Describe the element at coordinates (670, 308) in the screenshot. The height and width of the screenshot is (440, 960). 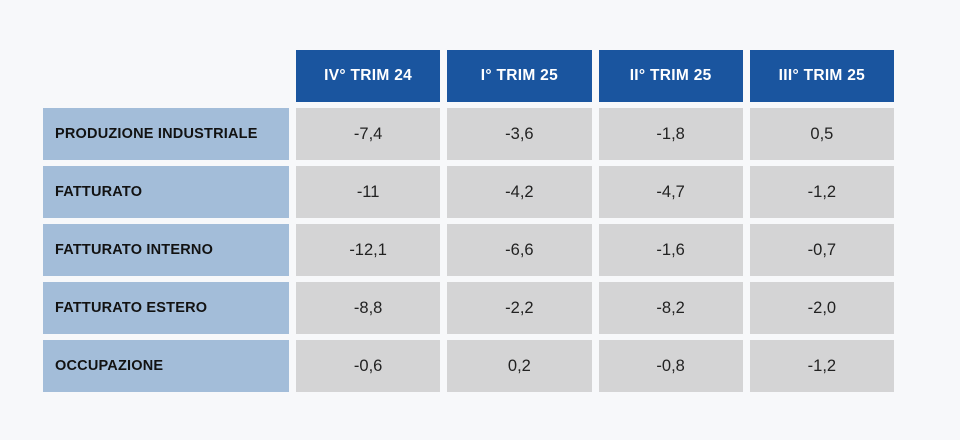
I see `value-cell: -8,2` at that location.